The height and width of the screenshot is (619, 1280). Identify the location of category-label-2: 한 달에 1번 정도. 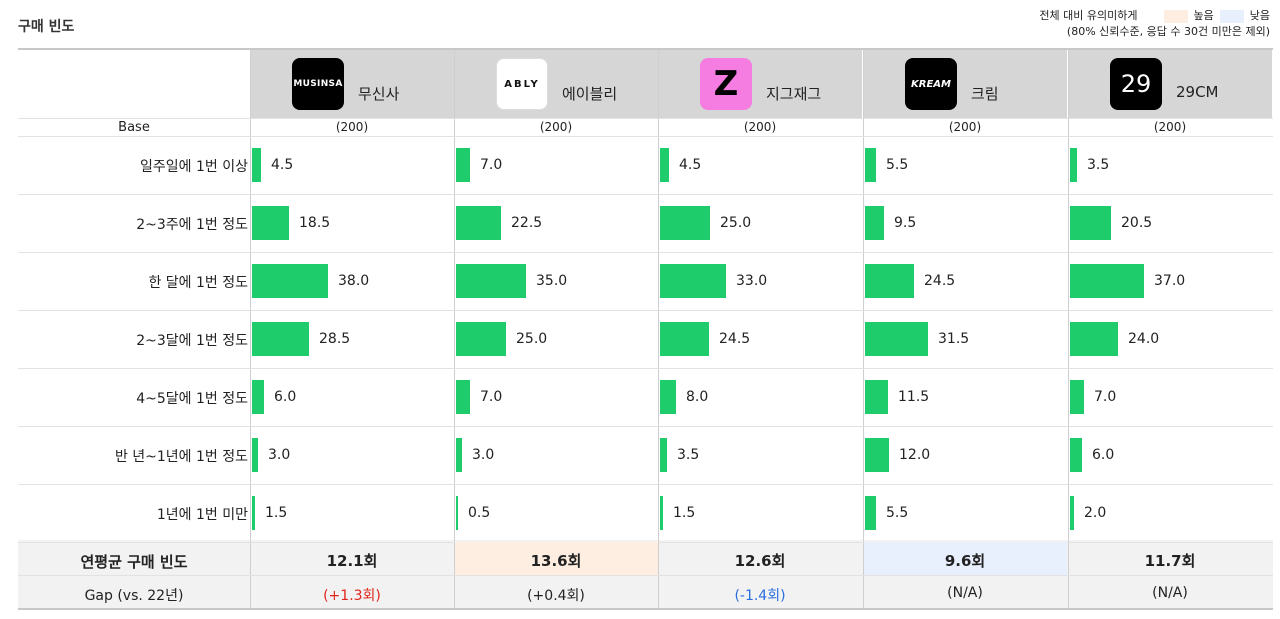
(198, 283).